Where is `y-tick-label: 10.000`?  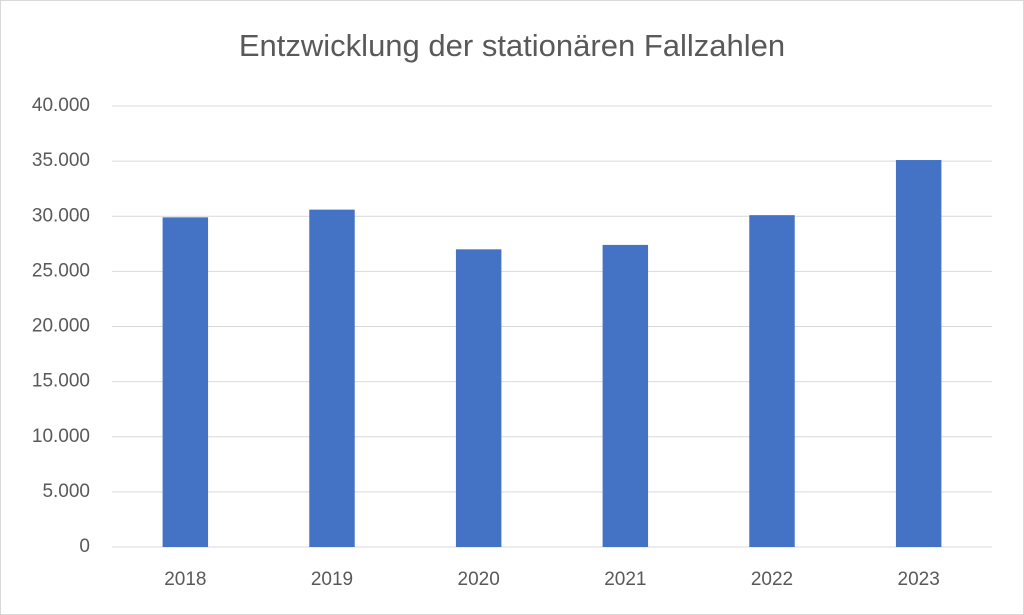
y-tick-label: 10.000 is located at coordinates (61, 436).